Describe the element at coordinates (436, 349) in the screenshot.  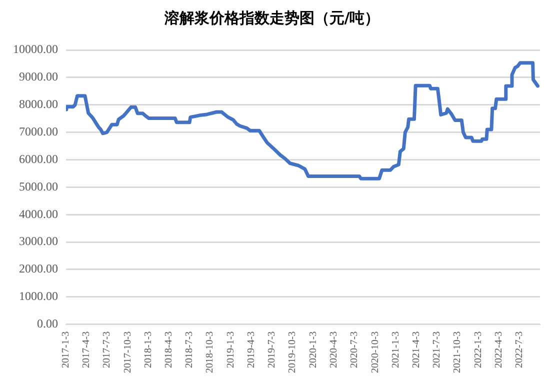
I see `x-tick-label: 2021-7-3` at that location.